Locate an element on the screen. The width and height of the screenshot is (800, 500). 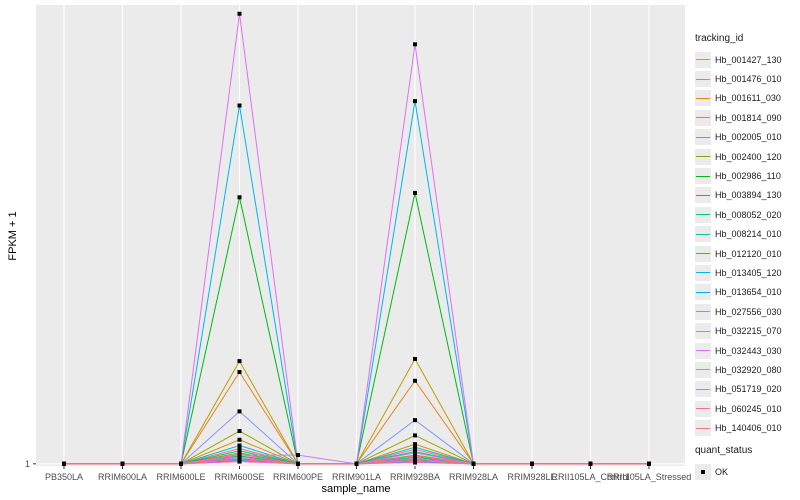
legend-item: Hb_032215_070 is located at coordinates (745, 330).